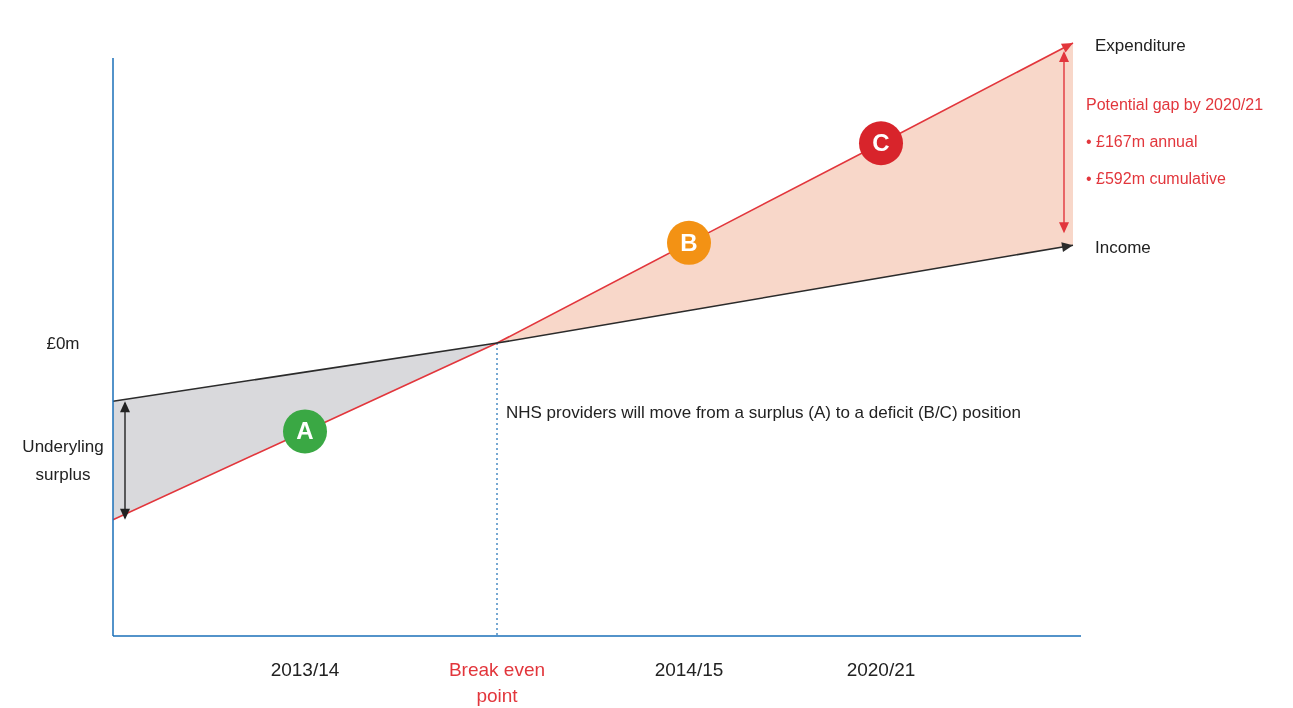 The image size is (1293, 708). What do you see at coordinates (1156, 179) in the screenshot?
I see `text: • £592m cumulative` at bounding box center [1156, 179].